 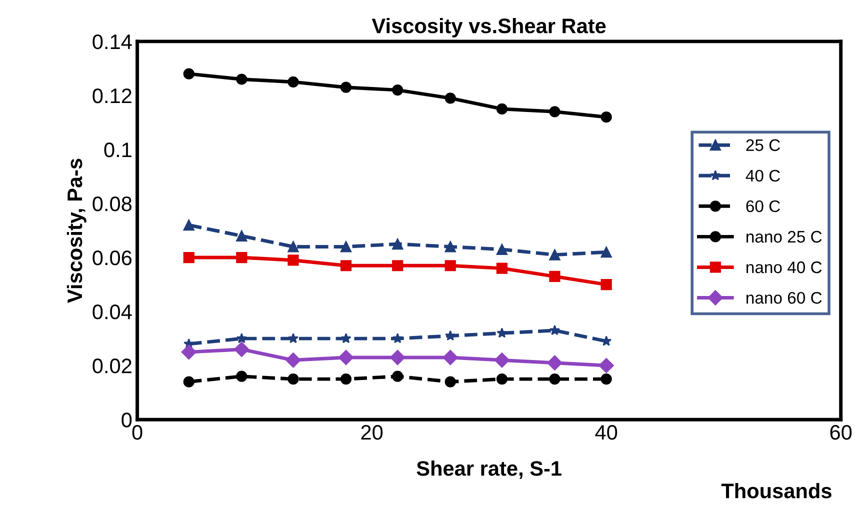 I want to click on x-tick-label: 0, so click(x=137, y=432).